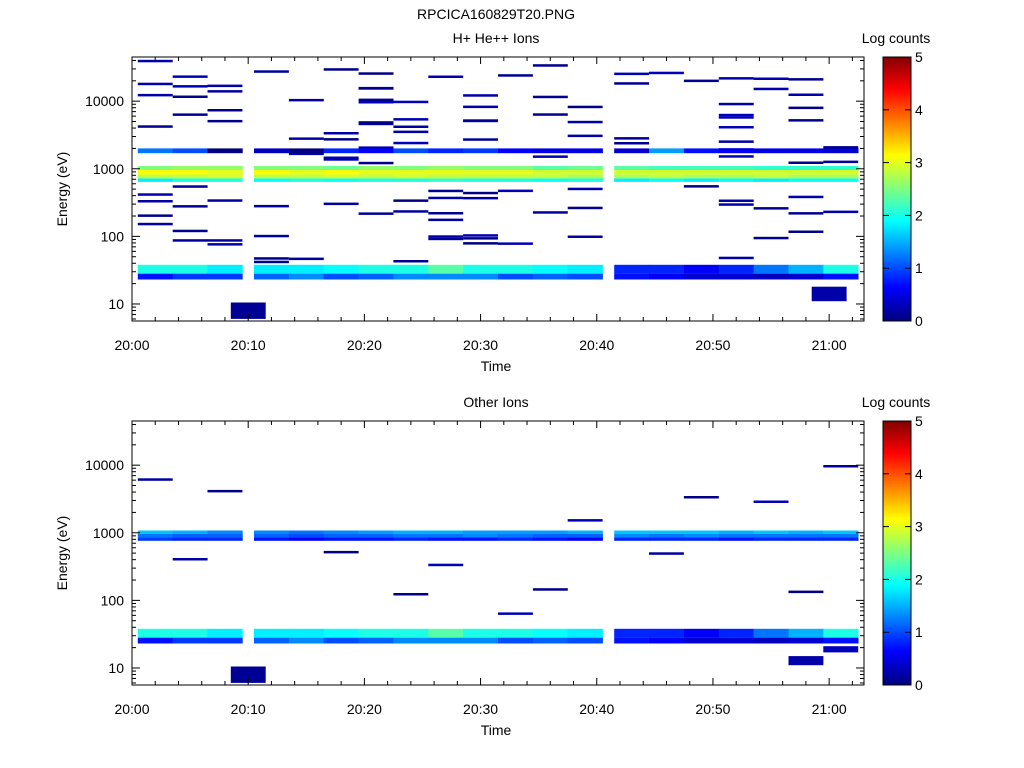 The image size is (1024, 768). I want to click on page-title: RPCICA160829T20.PNG, so click(496, 14).